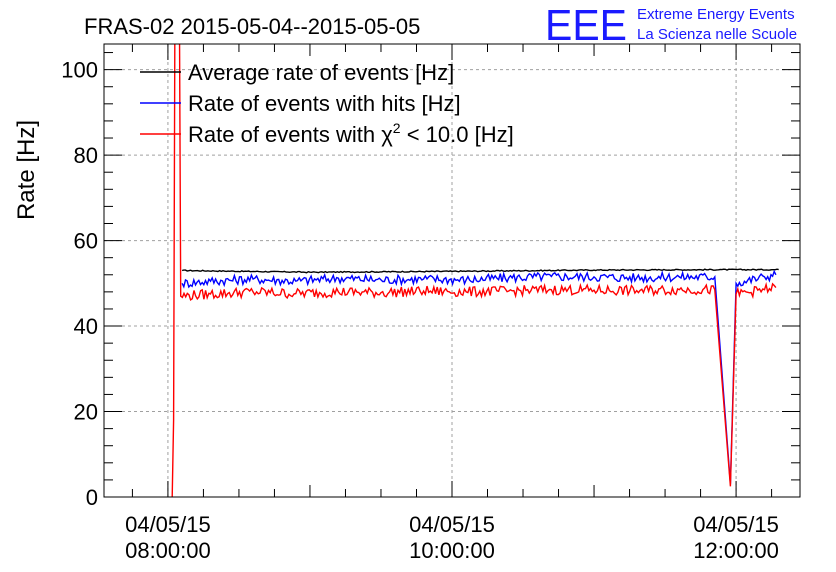  I want to click on legend-entry-2: Rate of events with hits [Hz], so click(324, 103).